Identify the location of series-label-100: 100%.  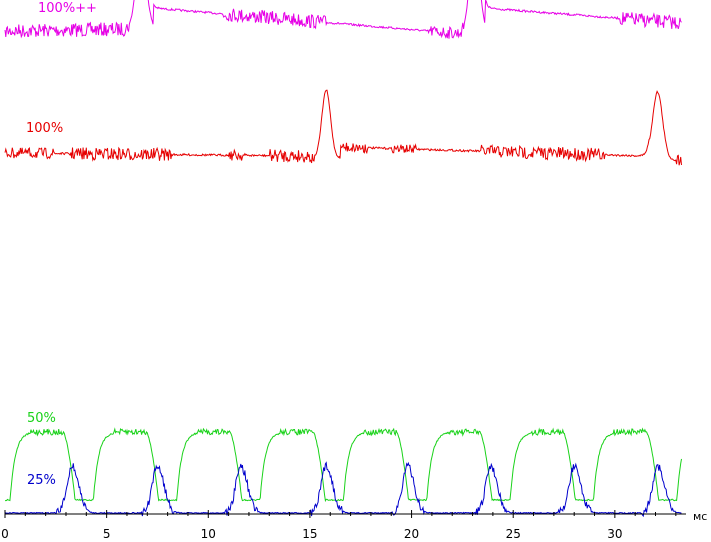
(44, 128).